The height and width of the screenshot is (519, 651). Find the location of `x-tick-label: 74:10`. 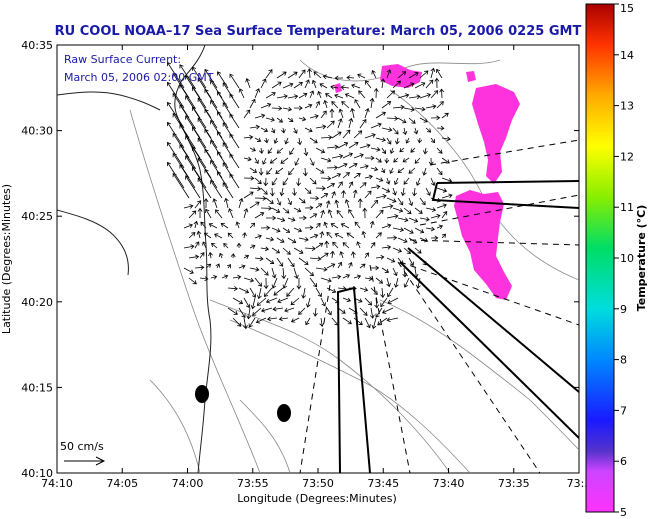

x-tick-label: 74:10 is located at coordinates (57, 483).